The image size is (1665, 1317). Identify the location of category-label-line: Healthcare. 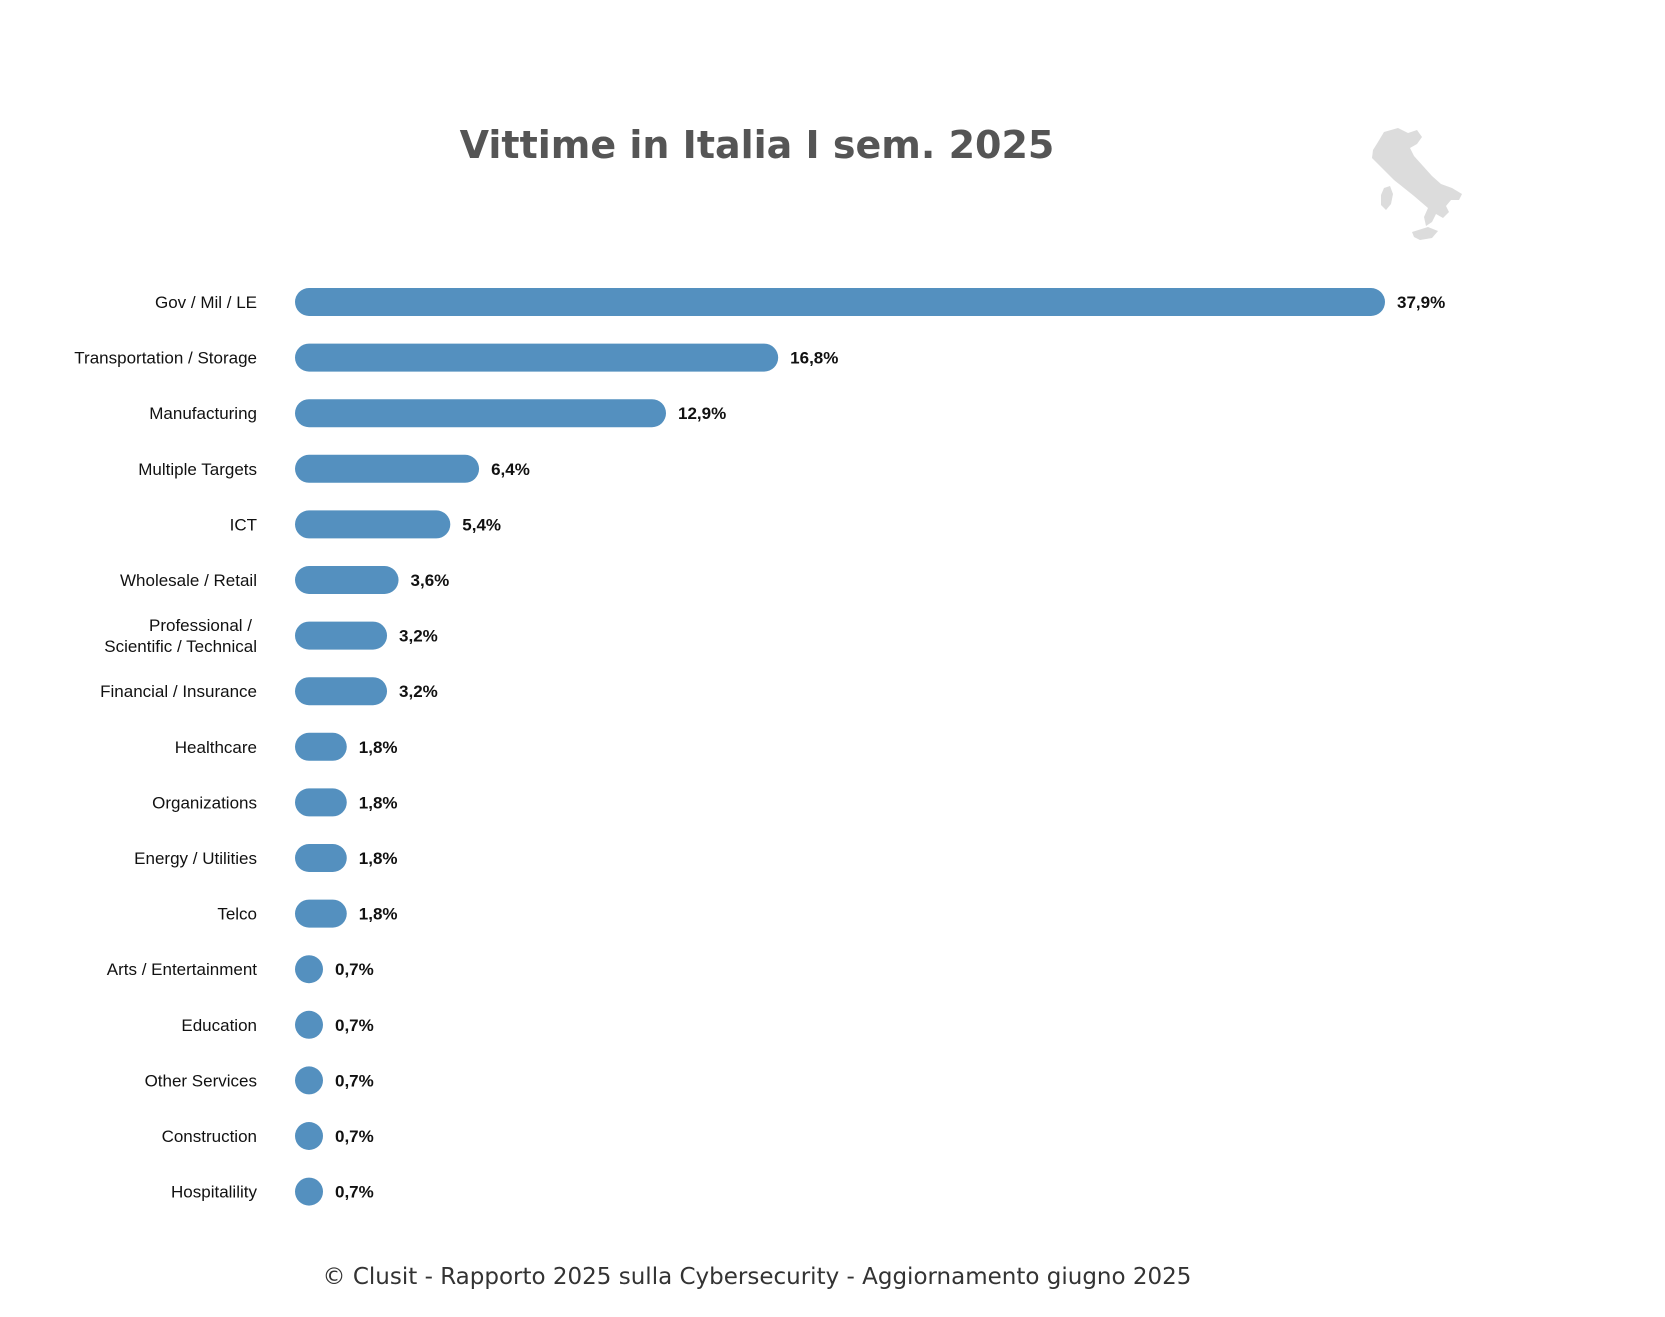
(216, 747).